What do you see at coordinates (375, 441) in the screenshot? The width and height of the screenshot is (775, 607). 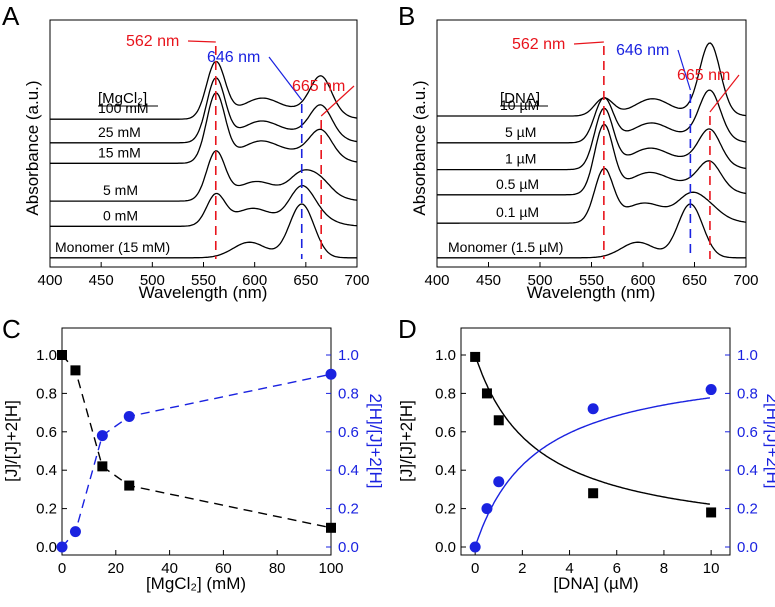 I see `y-axis-label-right-c: 2[H]/[J]+2[H]` at bounding box center [375, 441].